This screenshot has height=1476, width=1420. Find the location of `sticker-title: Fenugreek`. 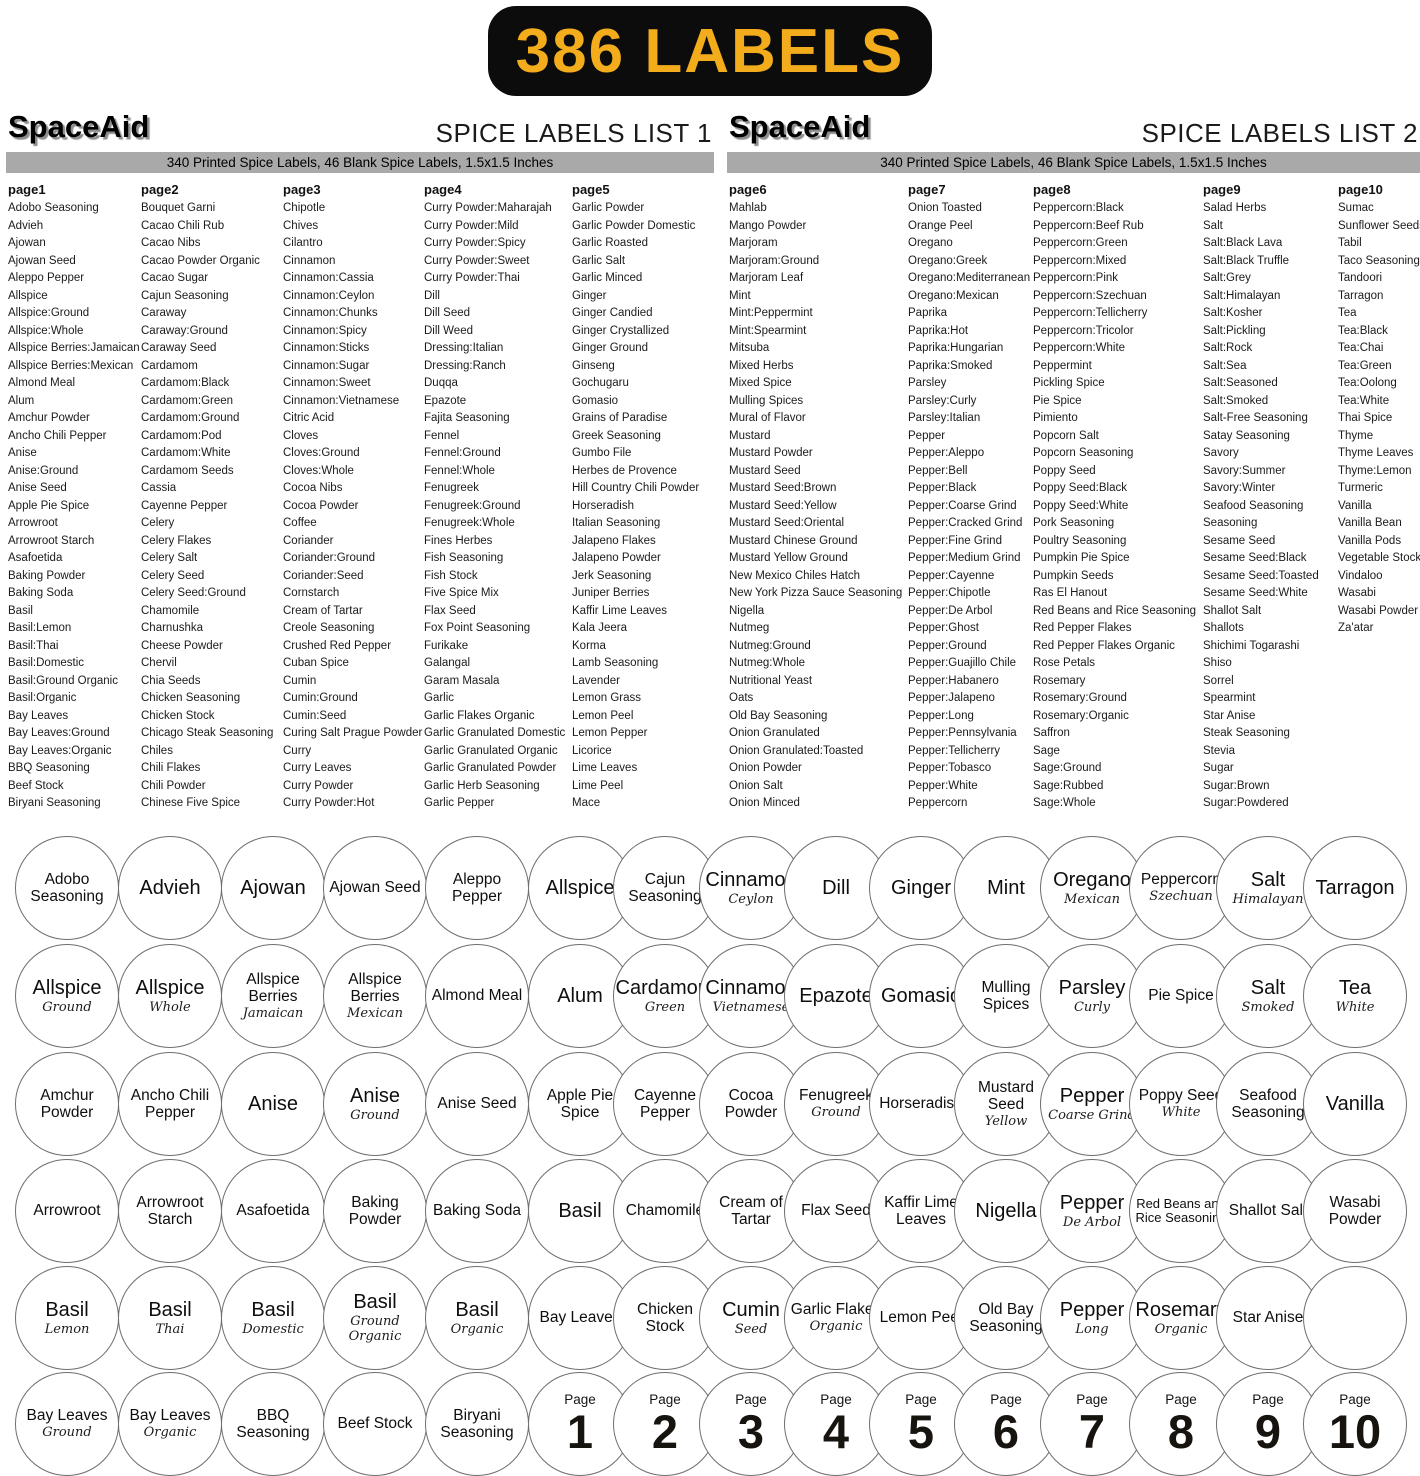

sticker-title: Fenugreek is located at coordinates (836, 1096).